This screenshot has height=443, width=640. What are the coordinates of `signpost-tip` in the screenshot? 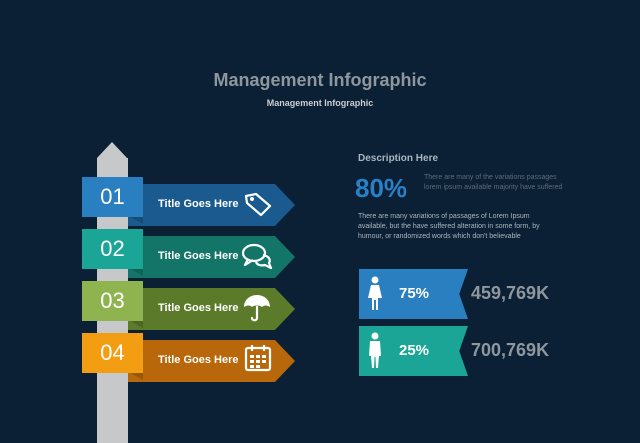 It's located at (112, 150).